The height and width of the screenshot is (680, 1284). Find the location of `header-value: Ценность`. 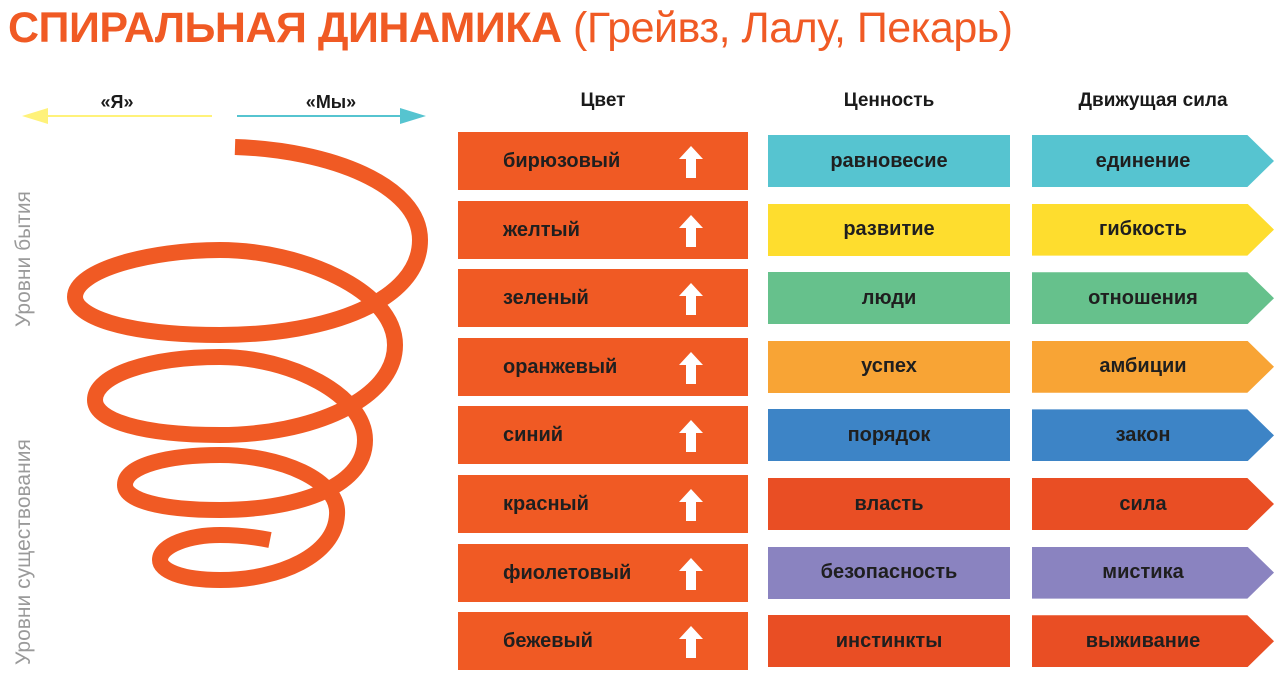

header-value: Ценность is located at coordinates (889, 100).